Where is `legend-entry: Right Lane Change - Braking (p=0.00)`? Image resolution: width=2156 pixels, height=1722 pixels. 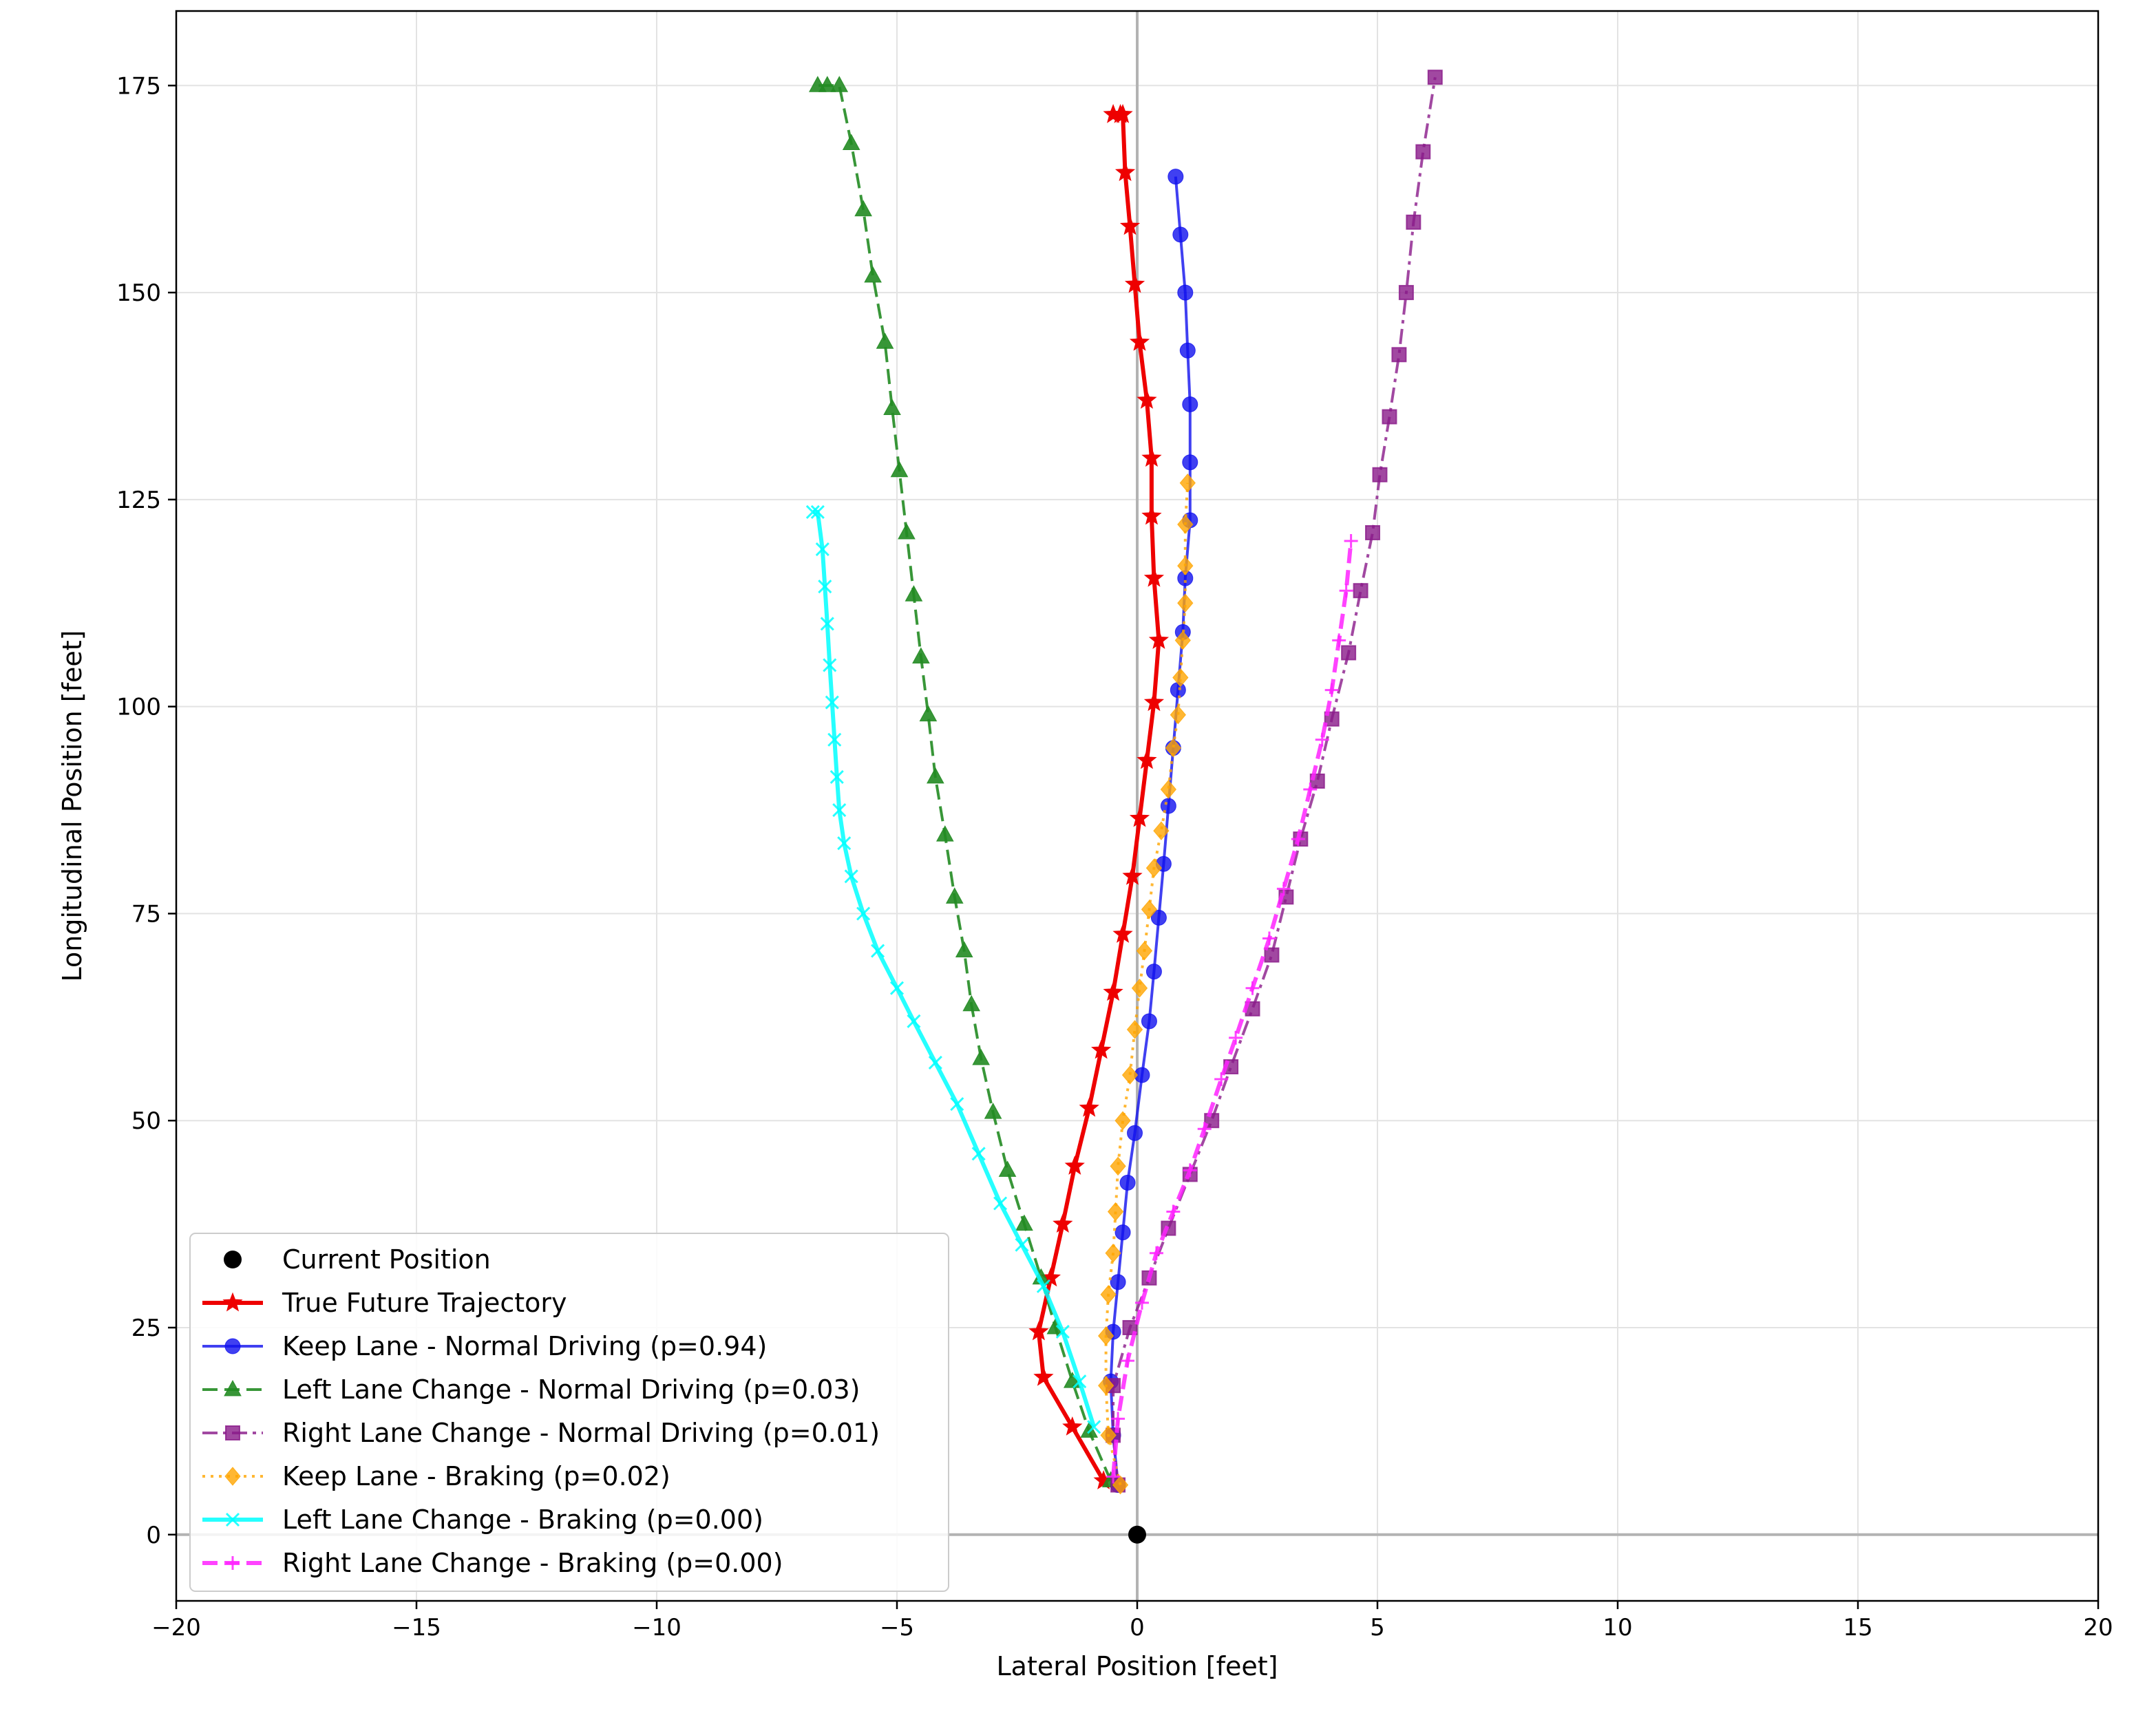 legend-entry: Right Lane Change - Braking (p=0.00) is located at coordinates (492, 1563).